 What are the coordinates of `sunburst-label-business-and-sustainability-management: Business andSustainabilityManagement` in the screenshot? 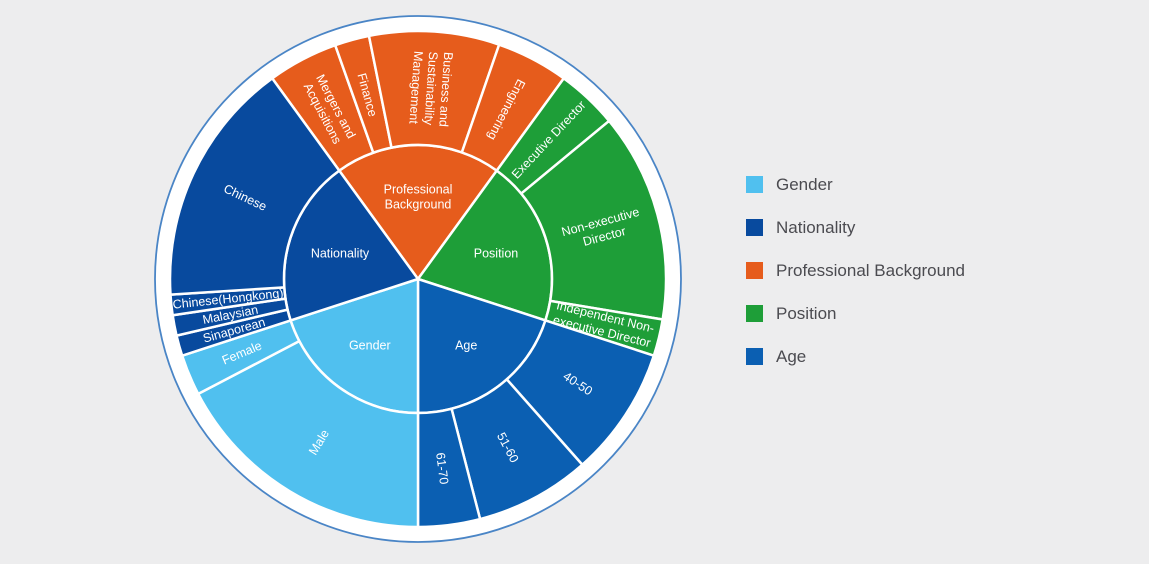 It's located at (430, 89).